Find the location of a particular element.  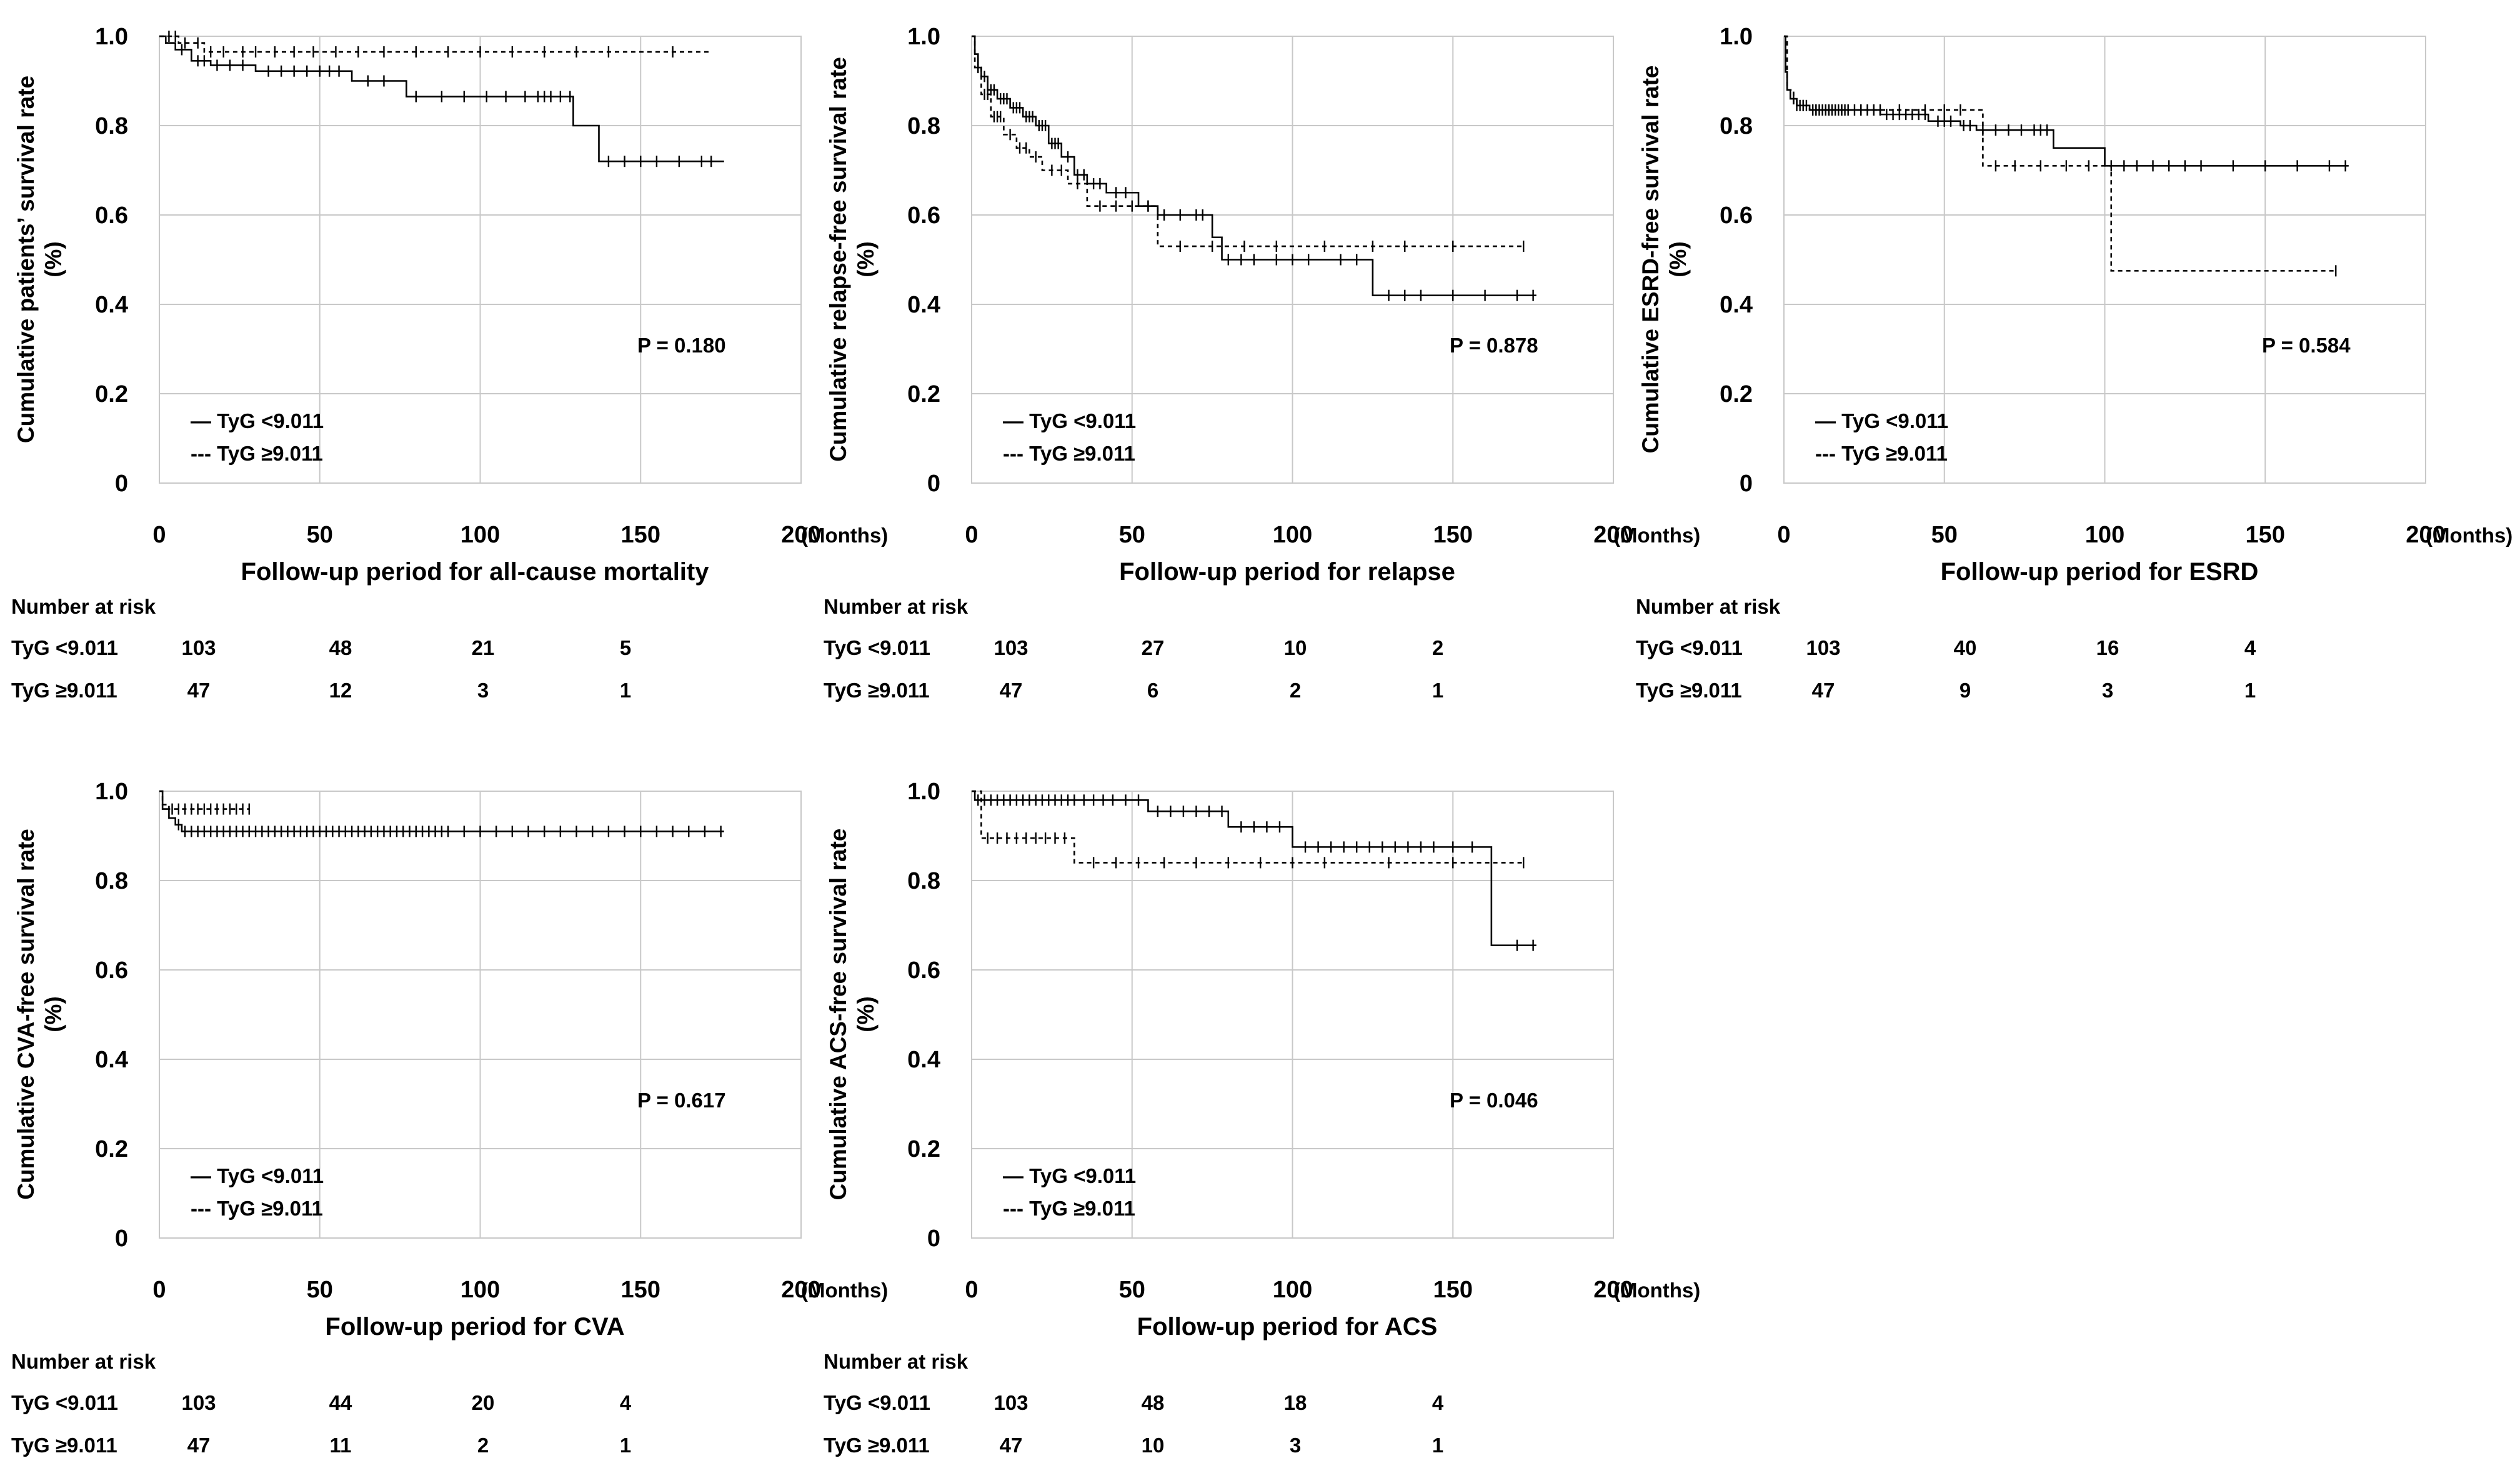

y-axis-label: Cumulative patients’ survival rate (%) is located at coordinates (43, 259).